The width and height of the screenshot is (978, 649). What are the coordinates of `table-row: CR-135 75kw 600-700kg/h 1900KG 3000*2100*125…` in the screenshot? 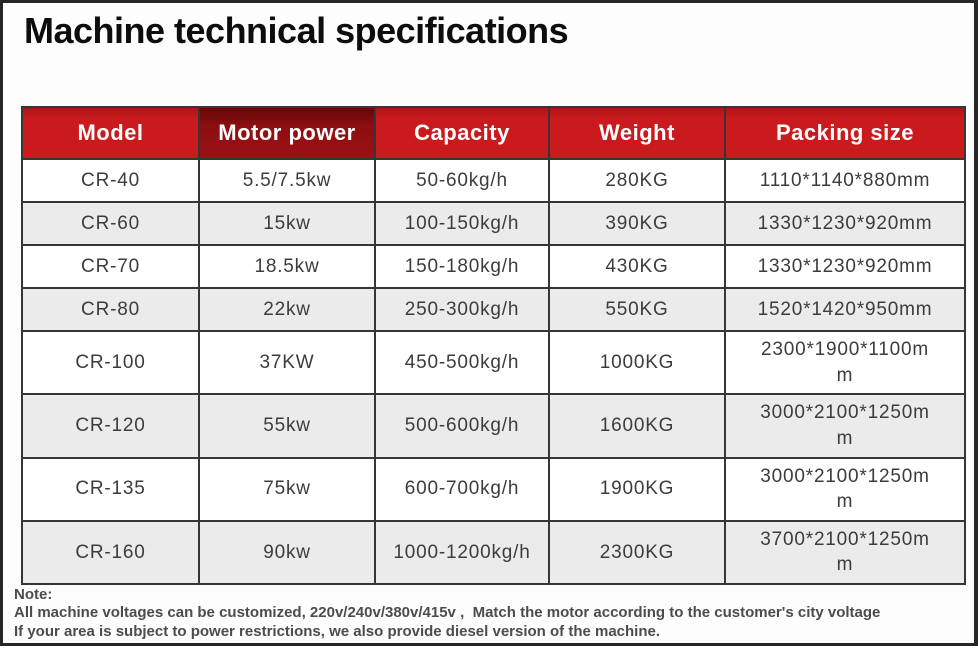 It's located at (493, 489).